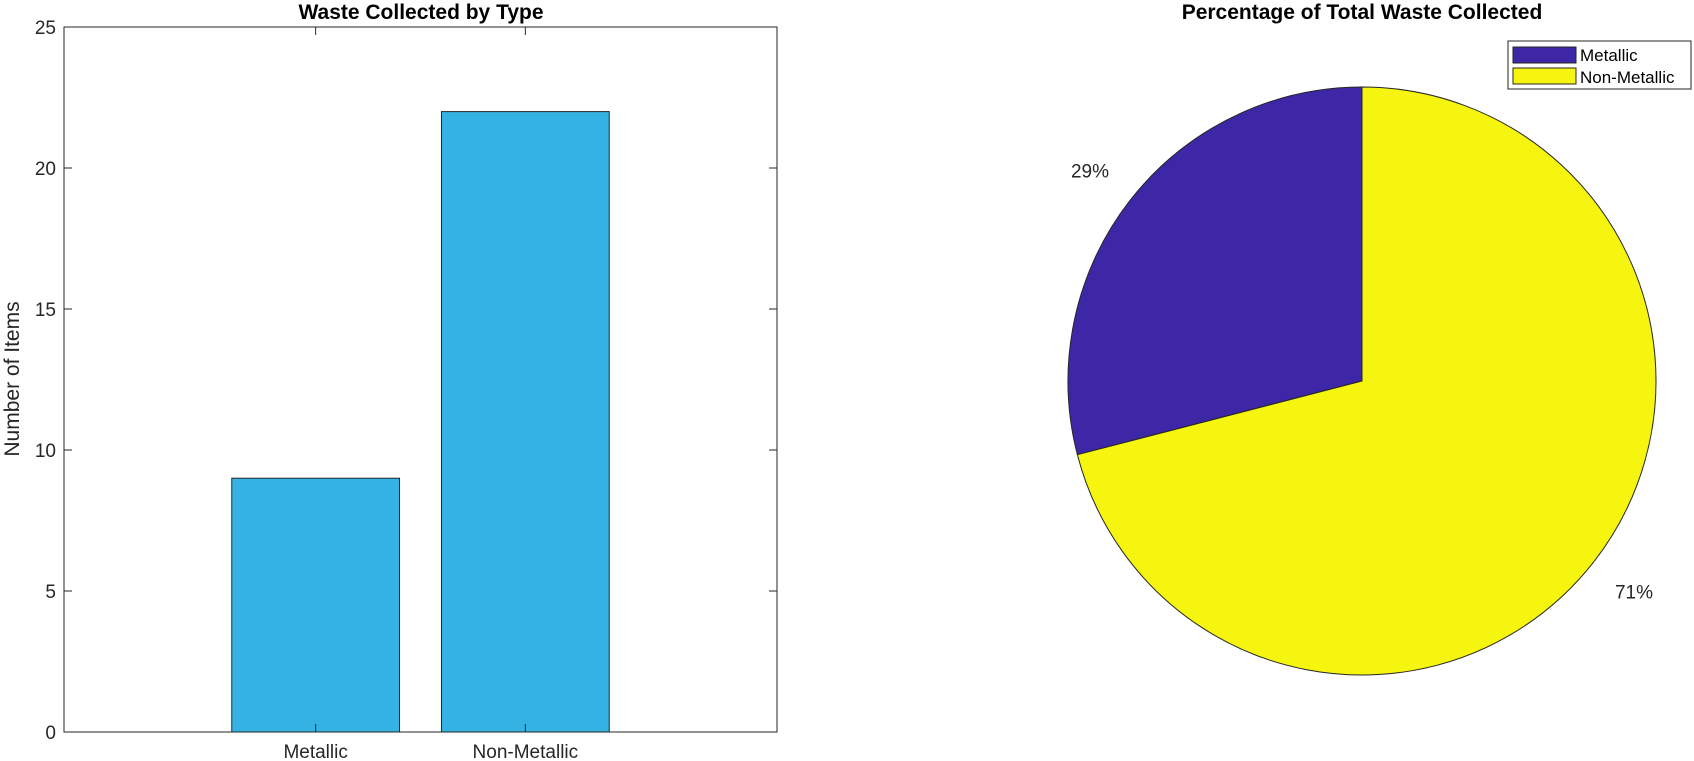 Image resolution: width=1694 pixels, height=761 pixels. I want to click on y-tick-label: 15, so click(45, 310).